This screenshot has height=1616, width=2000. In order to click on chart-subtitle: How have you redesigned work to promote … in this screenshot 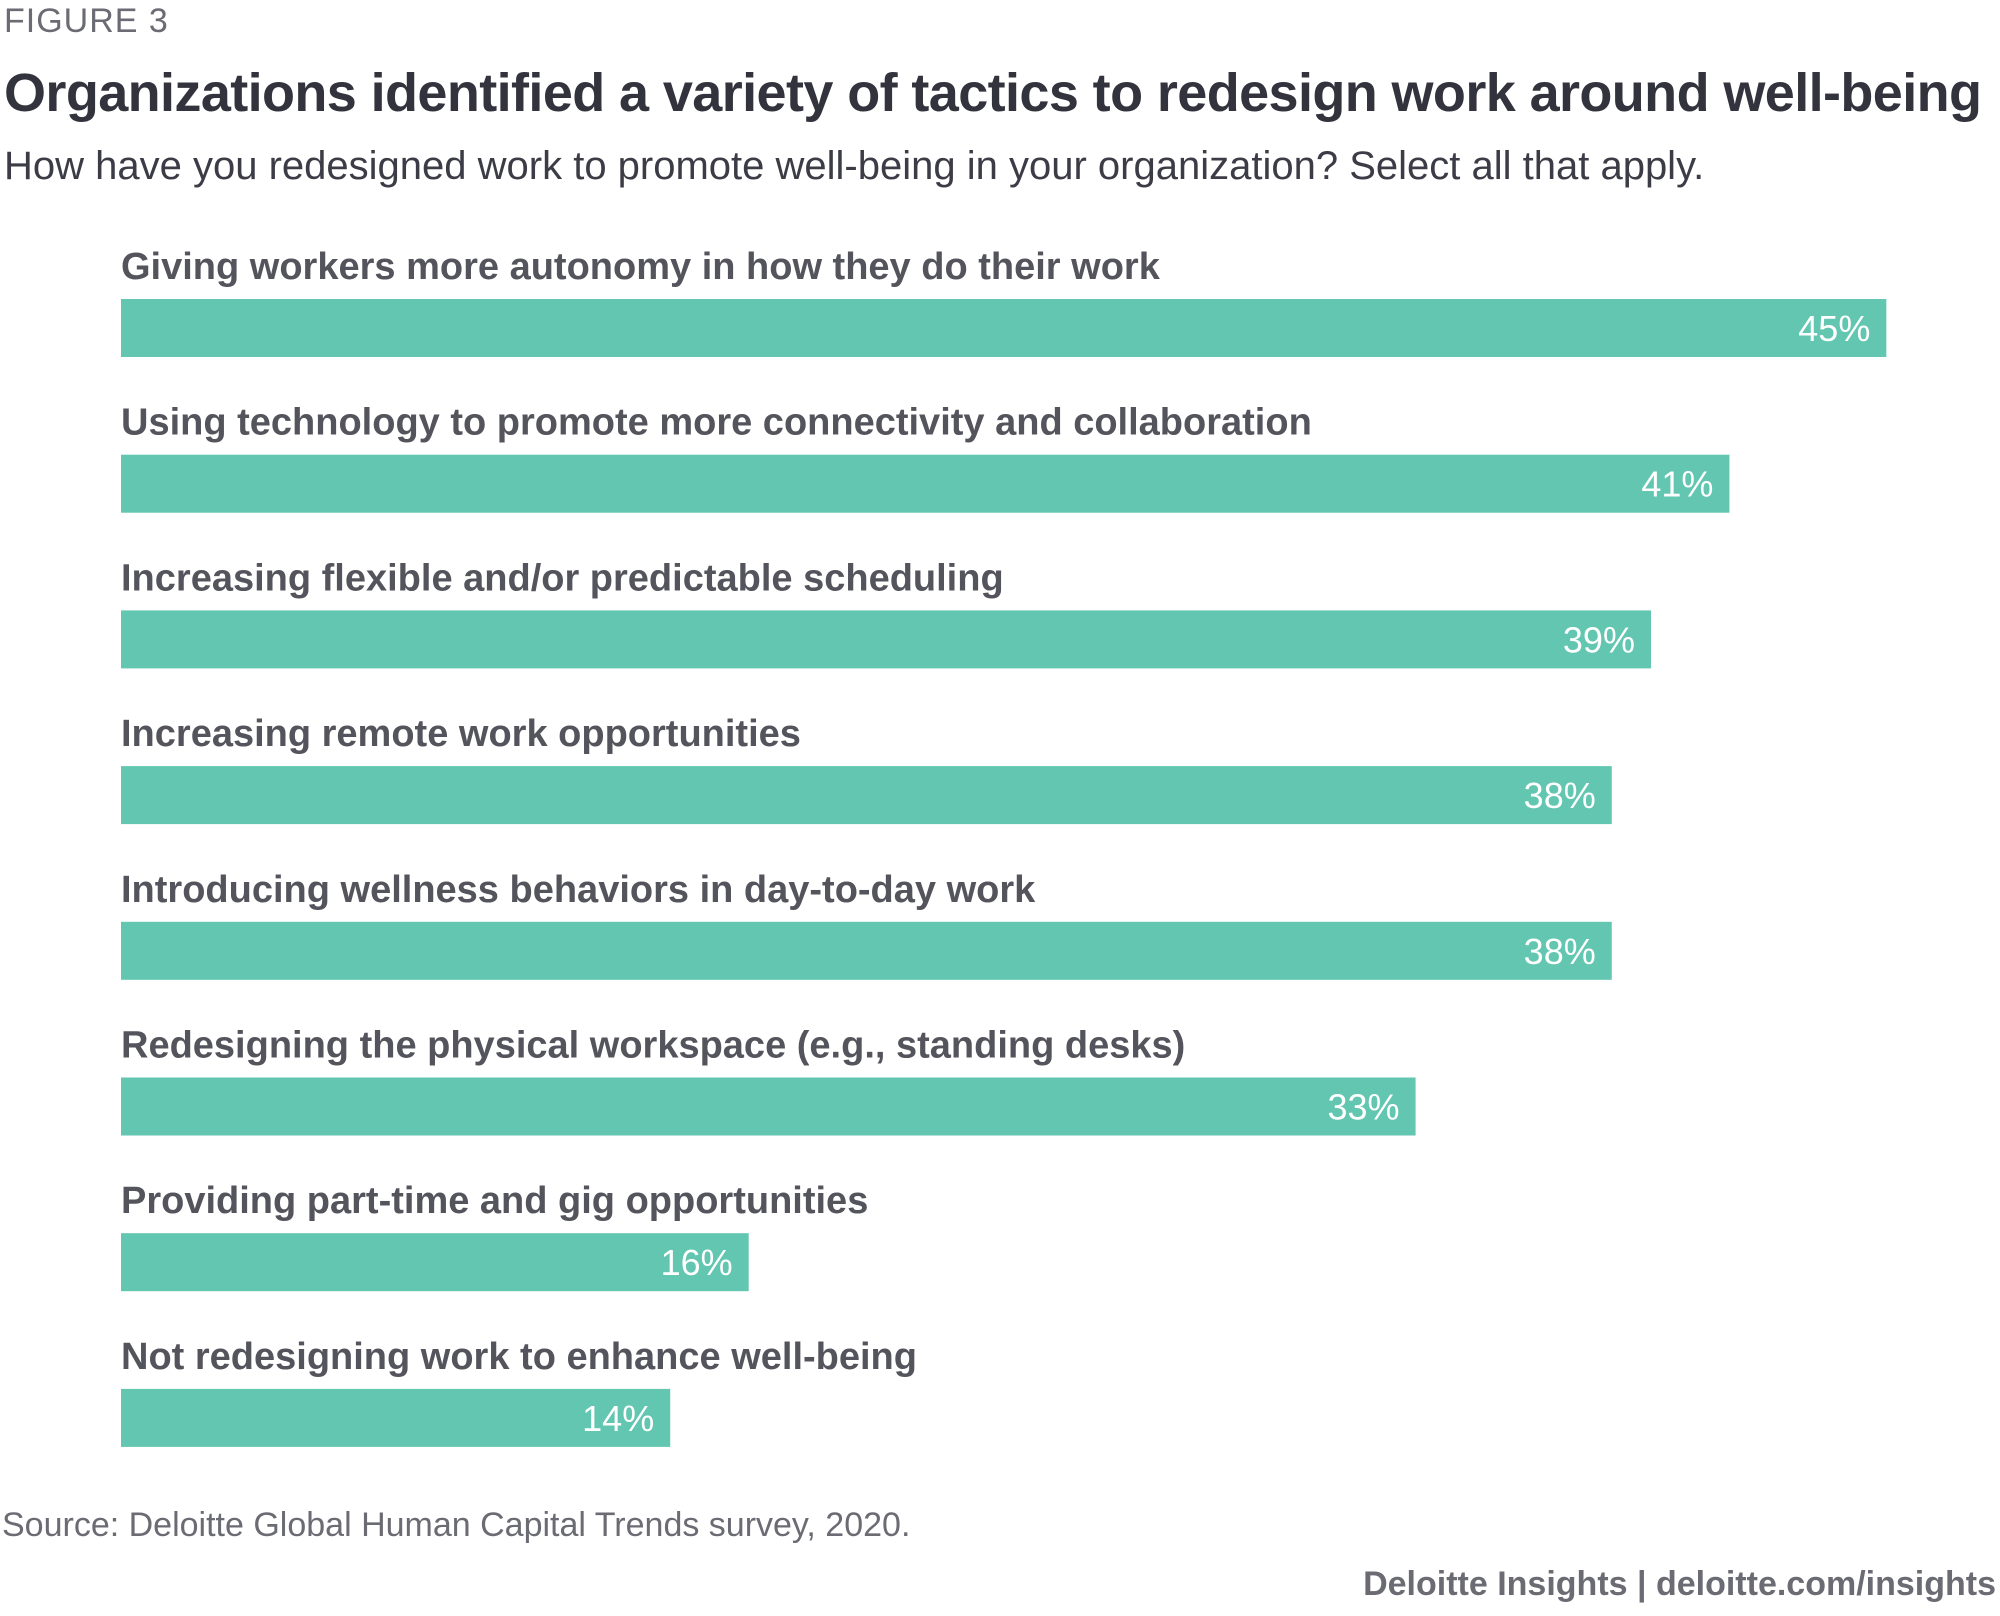, I will do `click(854, 166)`.